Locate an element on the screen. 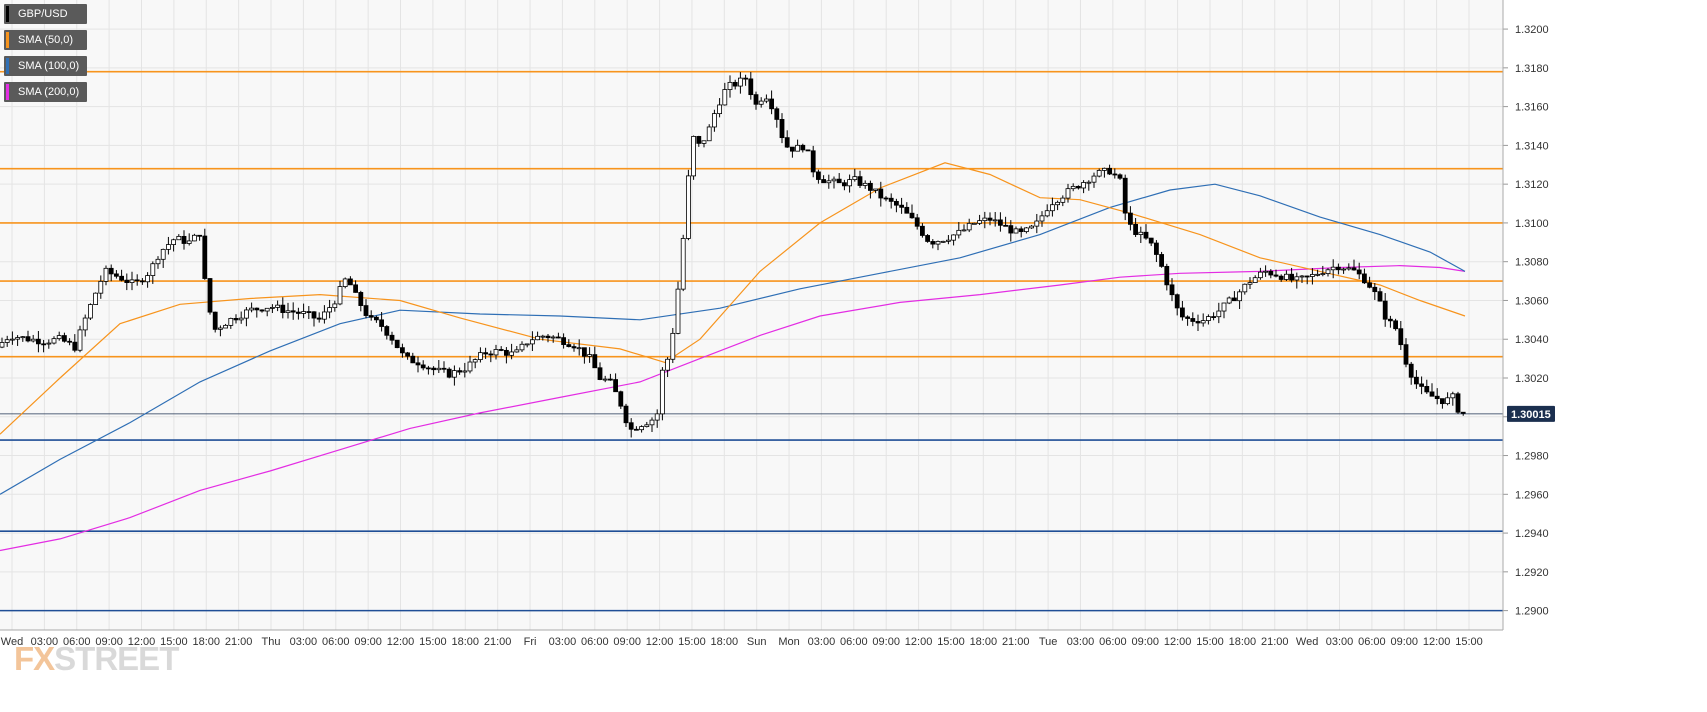  legend-item-sma100: SMA (100,0) is located at coordinates (46, 66).